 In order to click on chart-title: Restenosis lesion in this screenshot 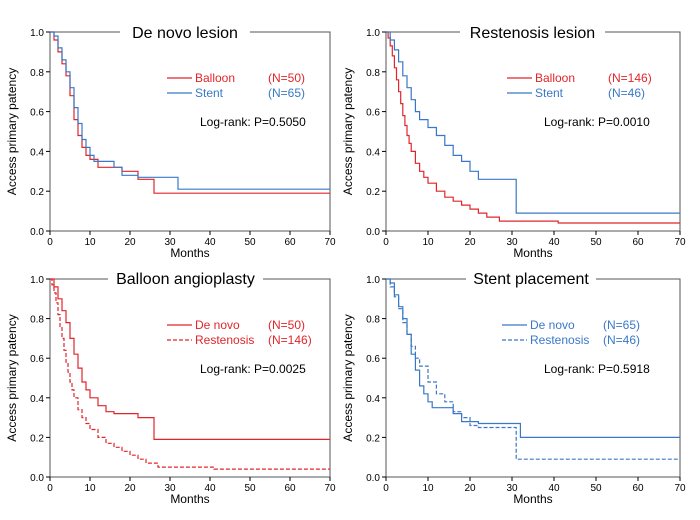, I will do `click(532, 33)`.